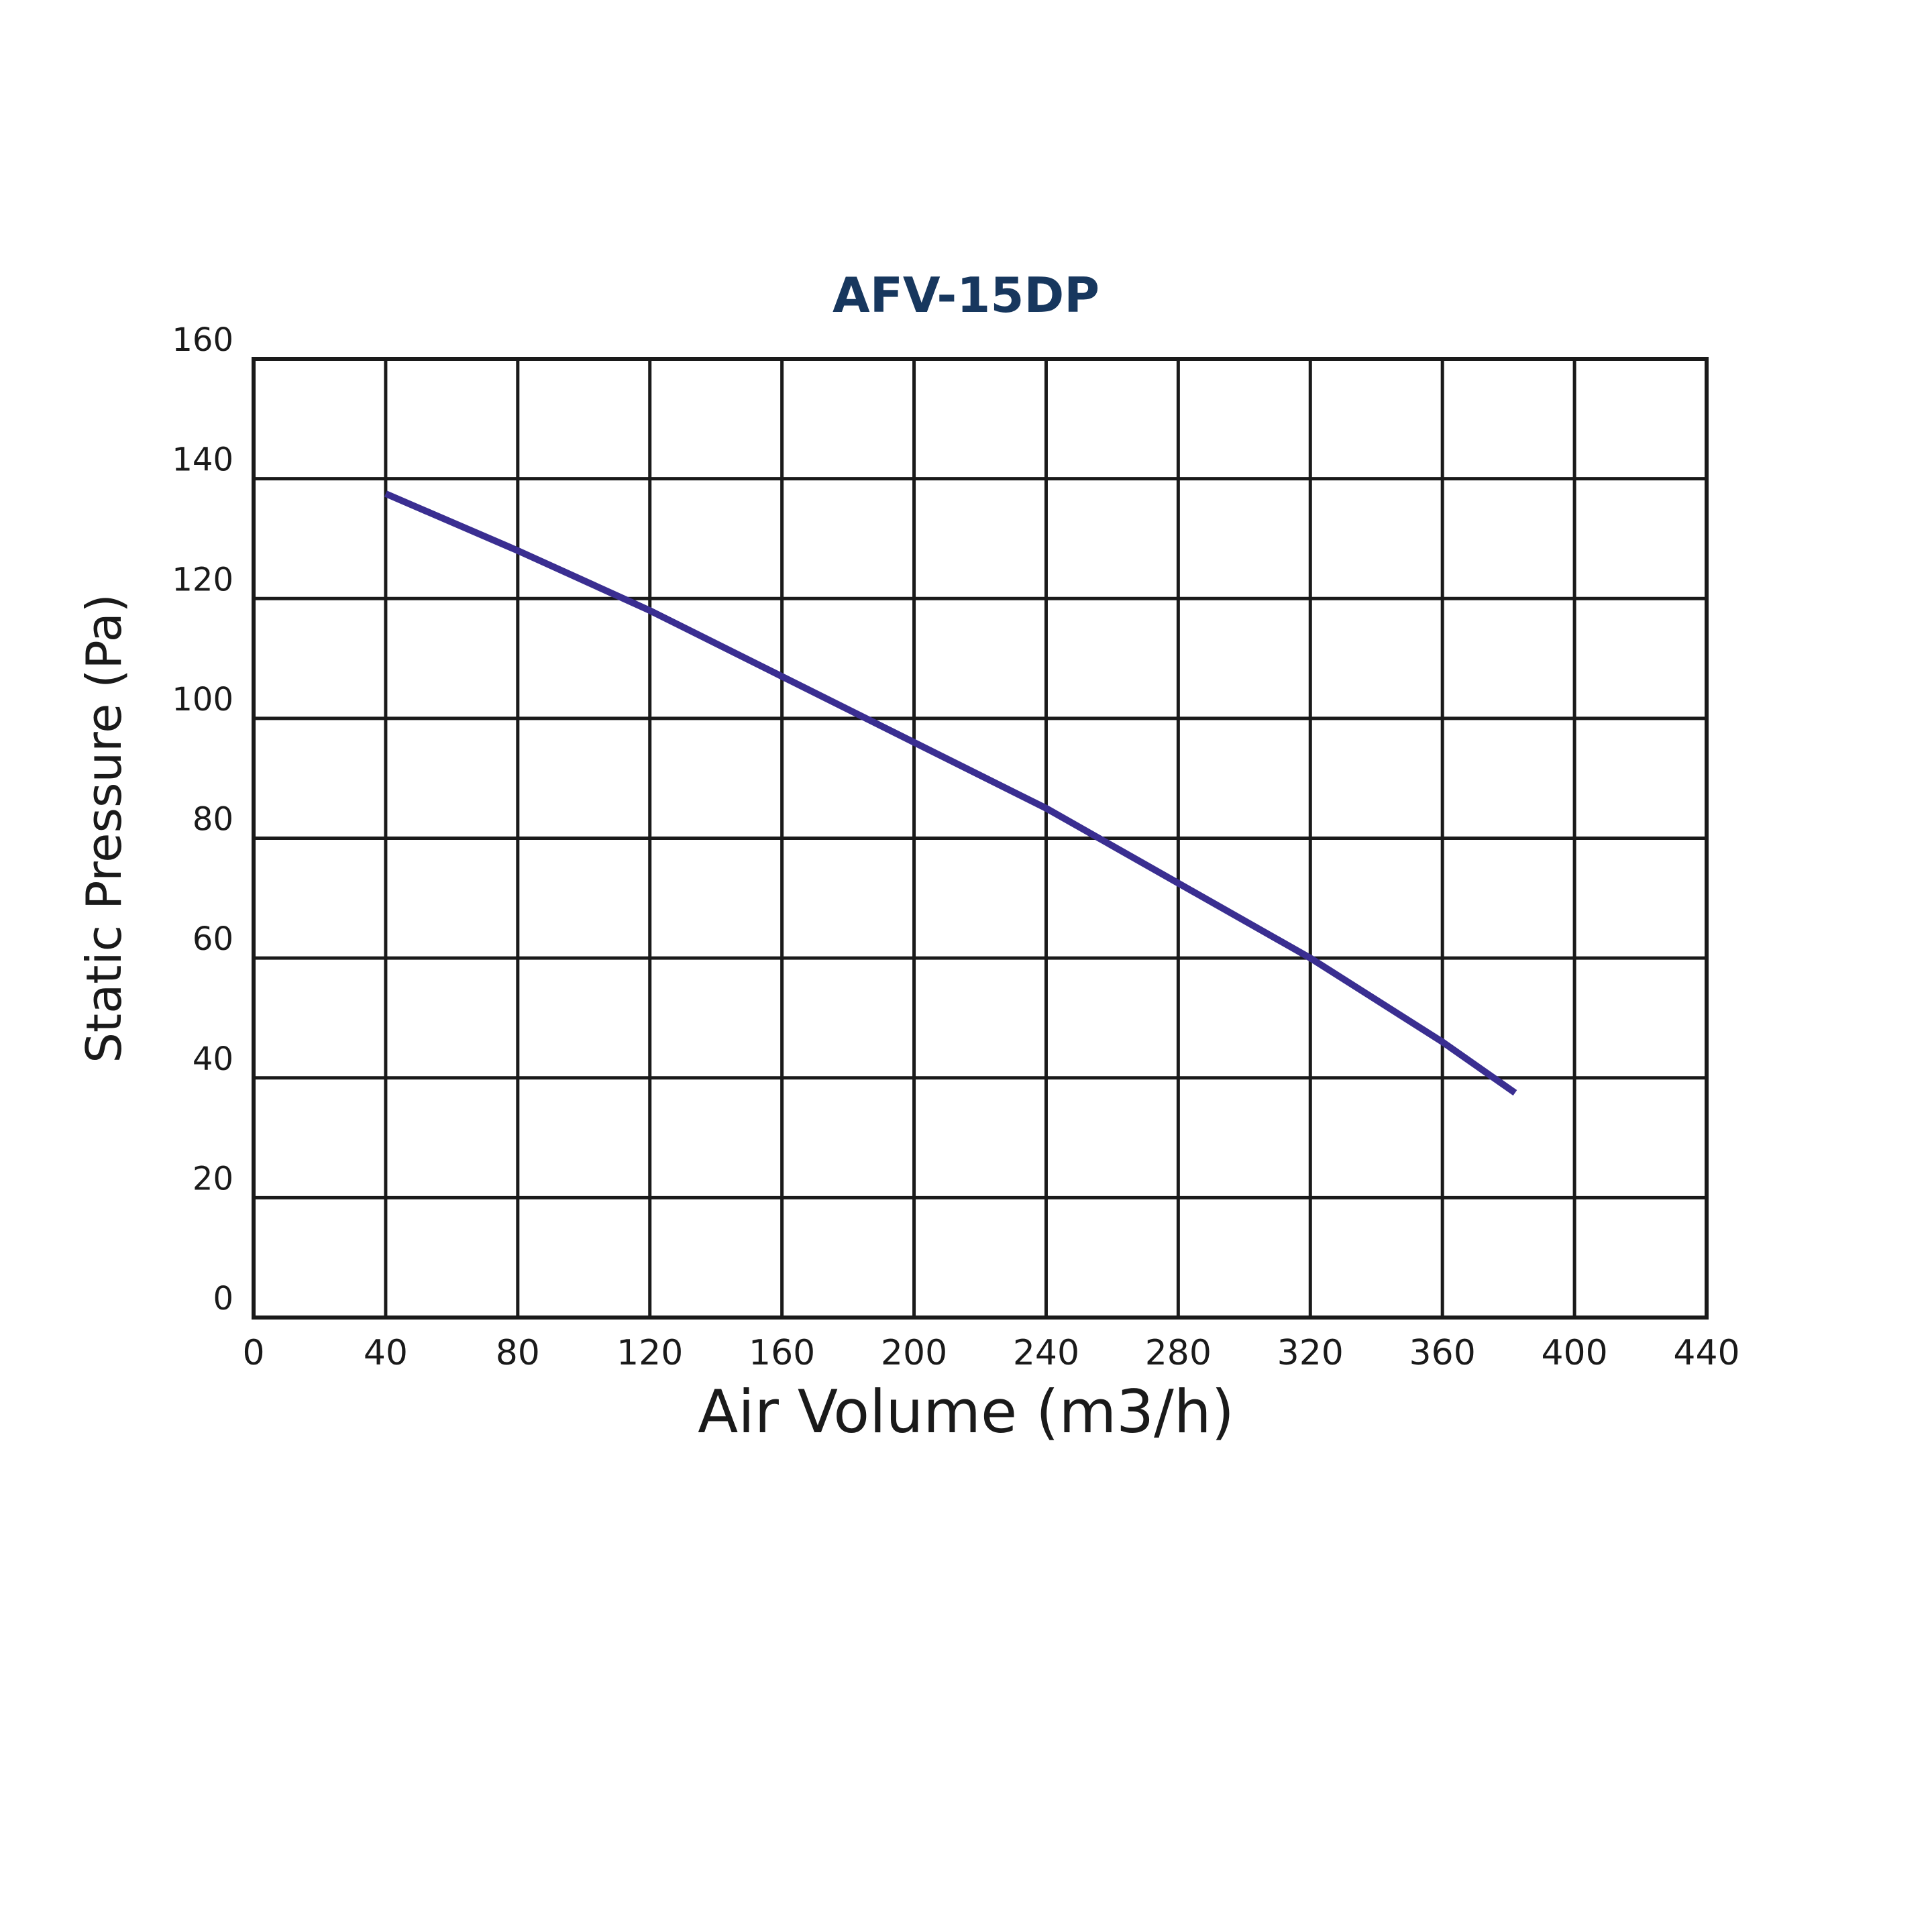 This screenshot has width=1932, height=1932. What do you see at coordinates (104, 828) in the screenshot?
I see `y-axis-title: Static Pressure (Pa)` at bounding box center [104, 828].